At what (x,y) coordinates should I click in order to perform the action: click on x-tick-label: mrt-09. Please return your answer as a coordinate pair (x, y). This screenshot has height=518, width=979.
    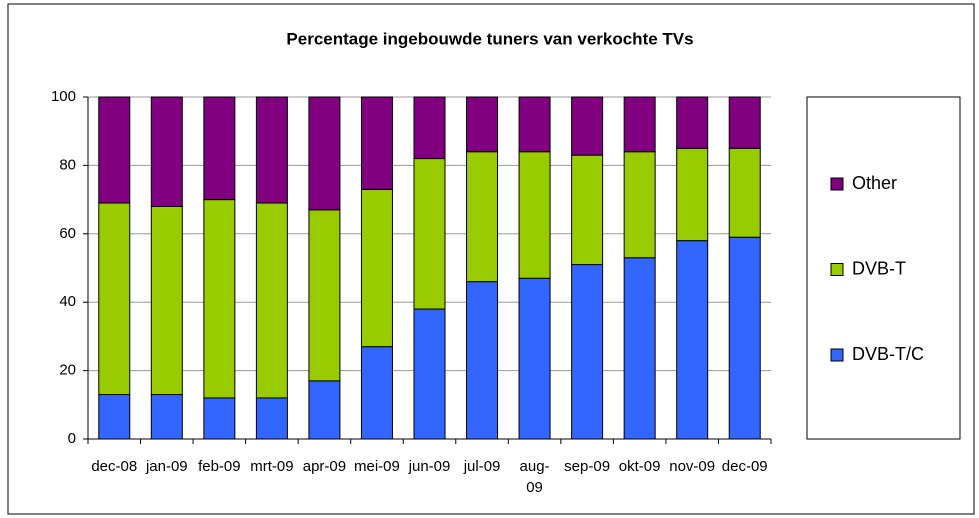
    Looking at the image, I should click on (272, 466).